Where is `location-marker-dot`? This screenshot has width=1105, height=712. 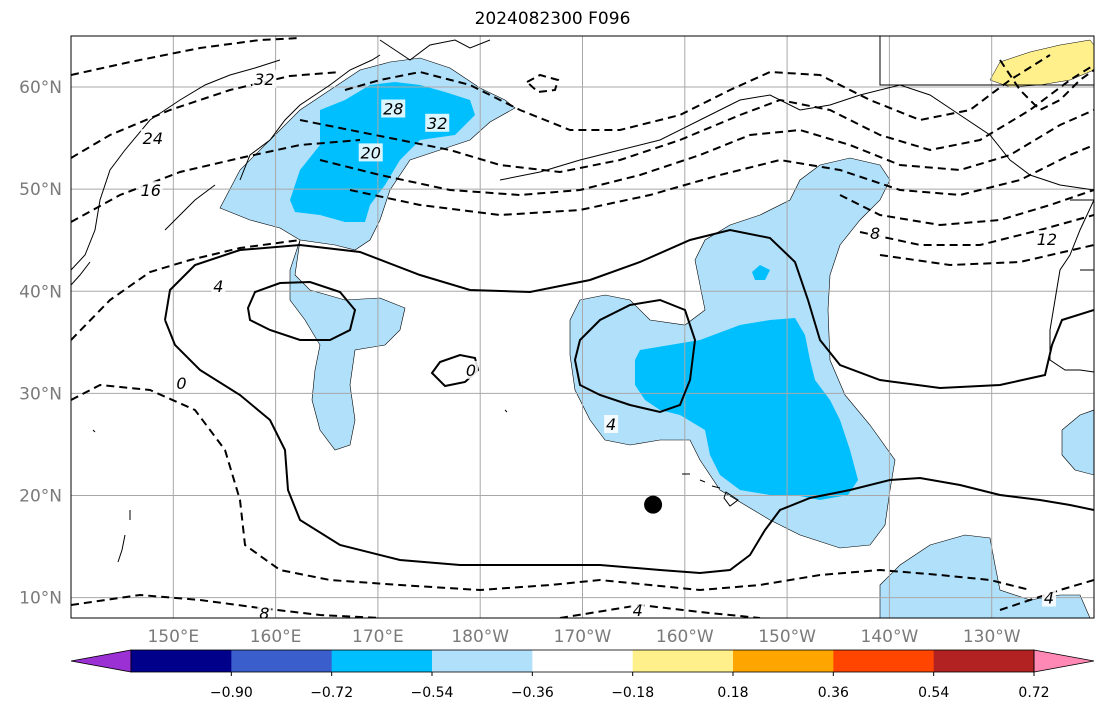
location-marker-dot is located at coordinates (653, 504).